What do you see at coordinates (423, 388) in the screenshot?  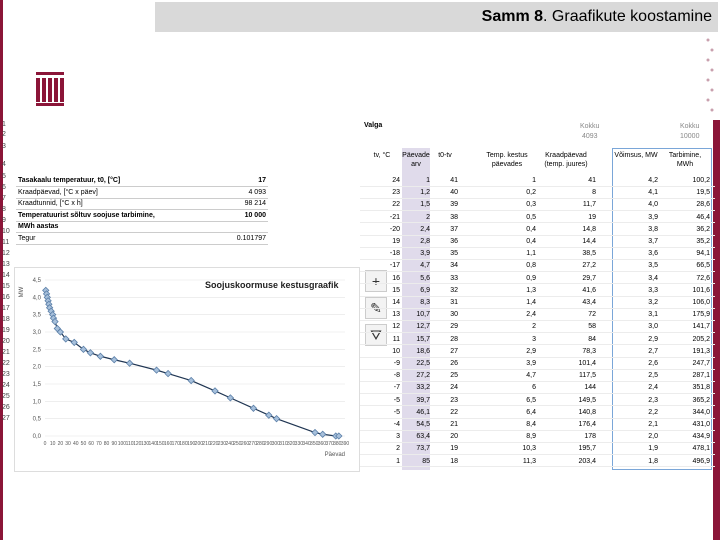 I see `table-cell: 33,2` at bounding box center [423, 388].